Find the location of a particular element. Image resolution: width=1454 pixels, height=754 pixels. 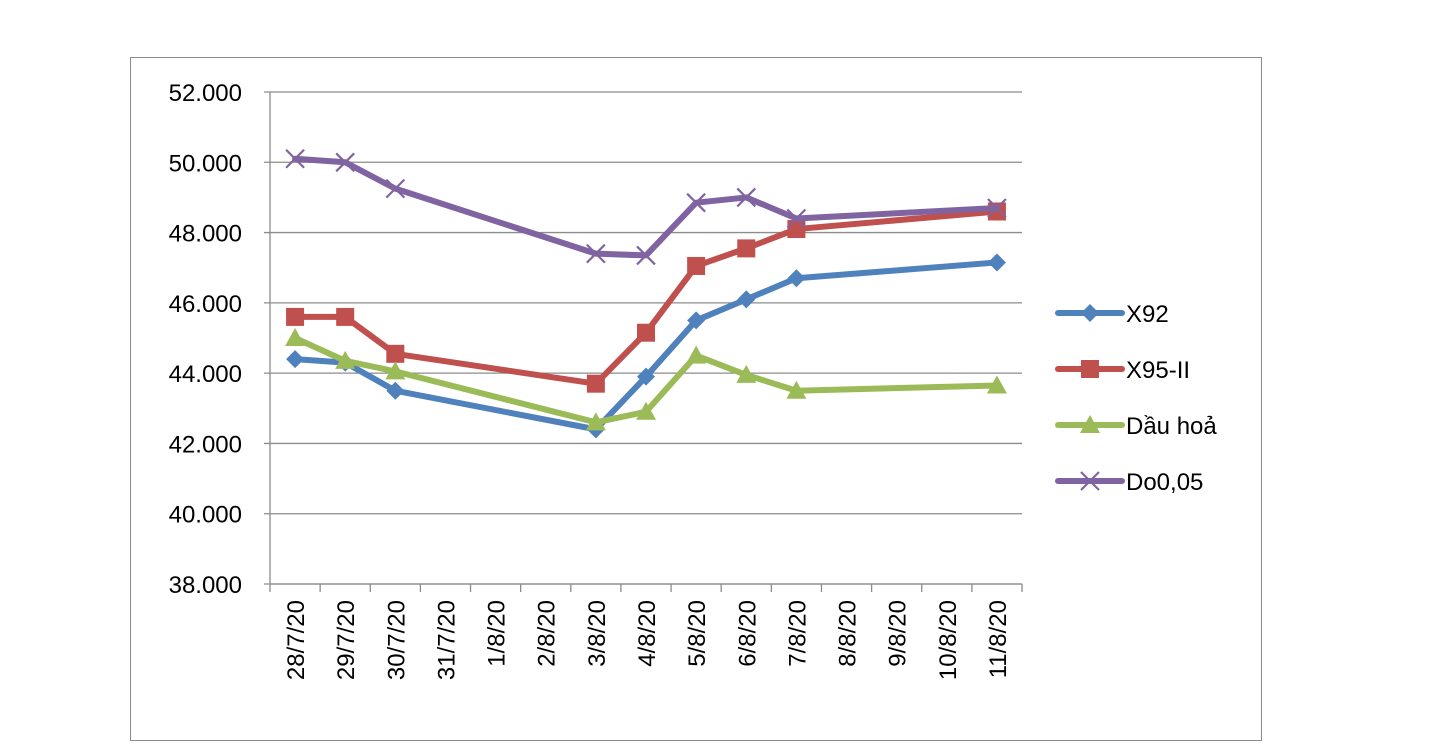

legend-label: X92 is located at coordinates (1147, 314).